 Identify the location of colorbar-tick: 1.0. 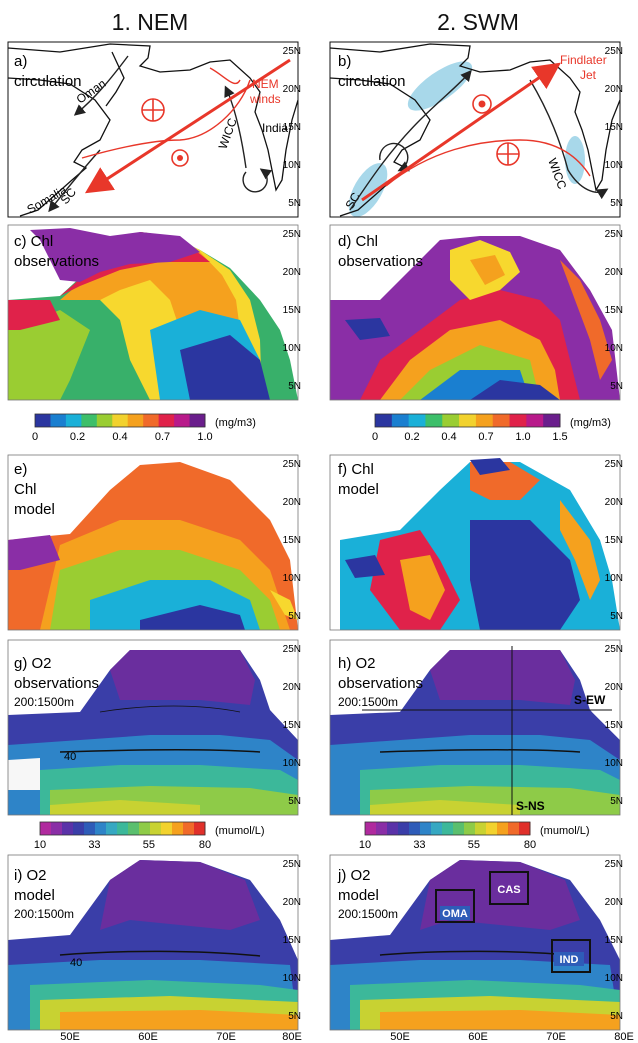
(522, 437).